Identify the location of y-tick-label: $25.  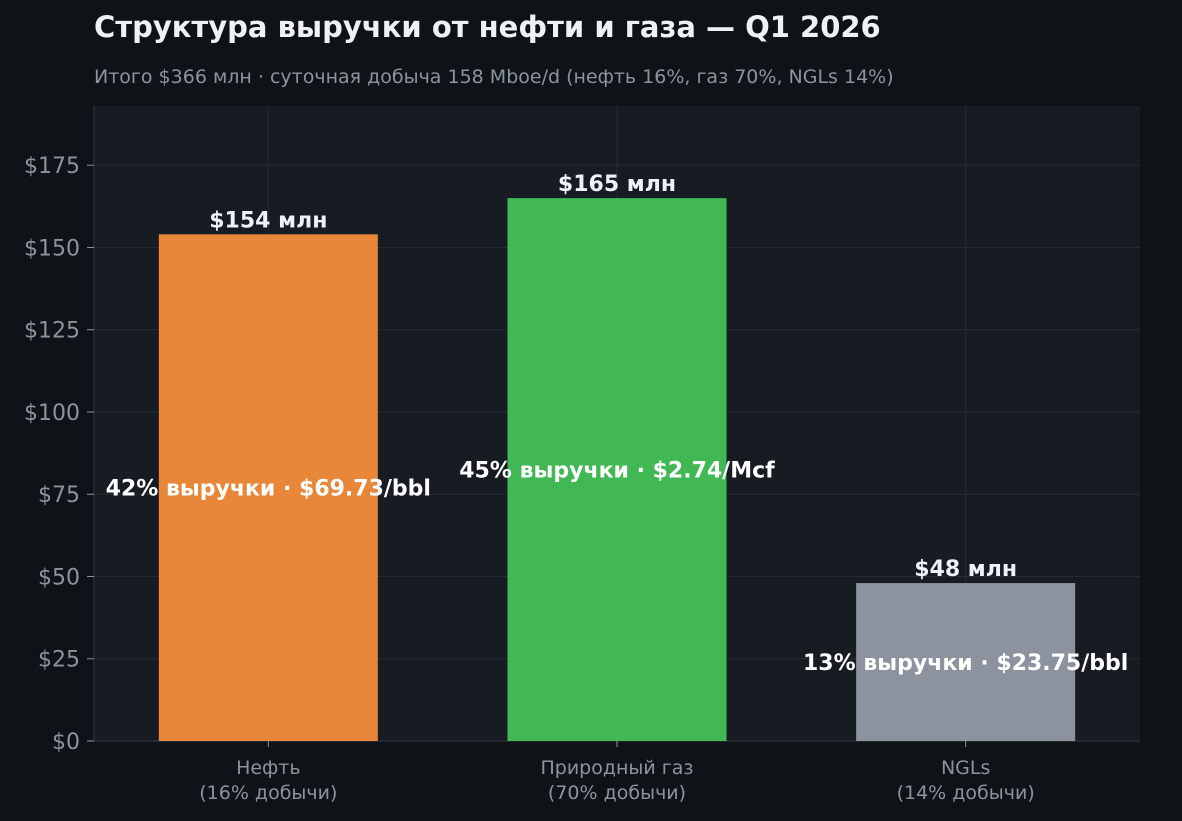
(59, 660).